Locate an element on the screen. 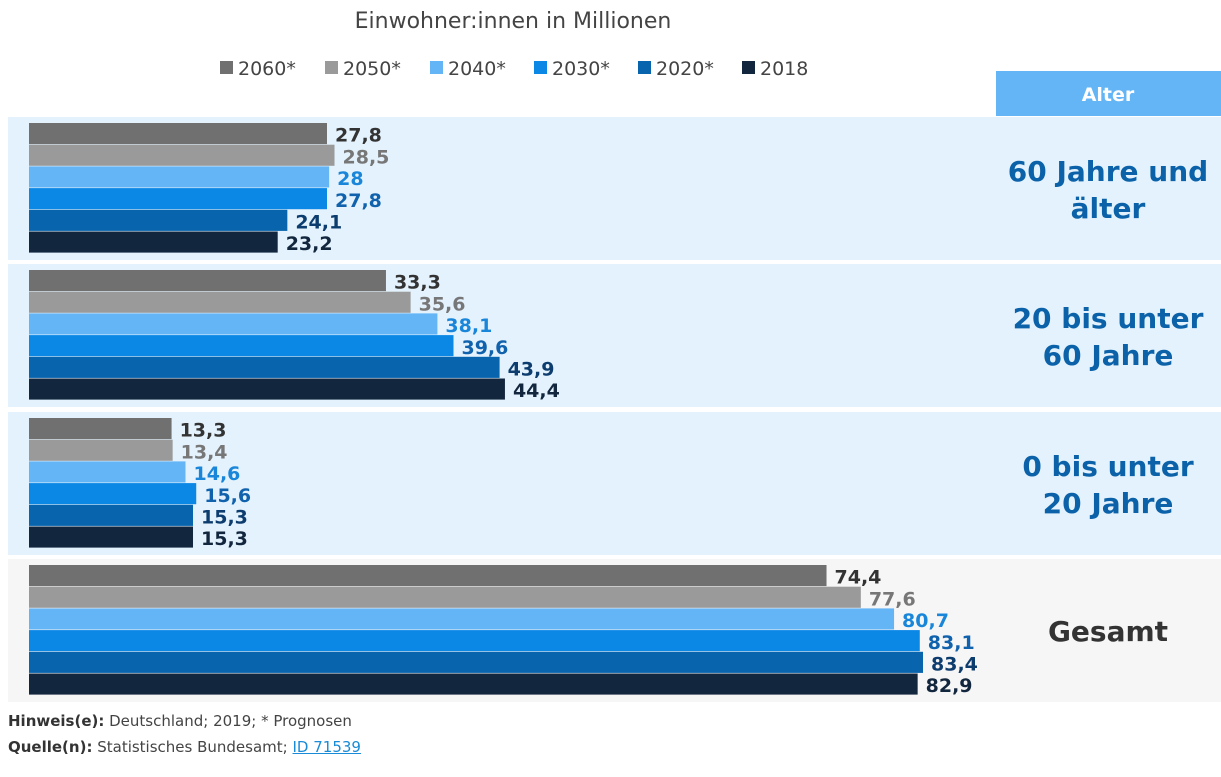 The width and height of the screenshot is (1221, 777). data-label: 35,6 is located at coordinates (442, 304).